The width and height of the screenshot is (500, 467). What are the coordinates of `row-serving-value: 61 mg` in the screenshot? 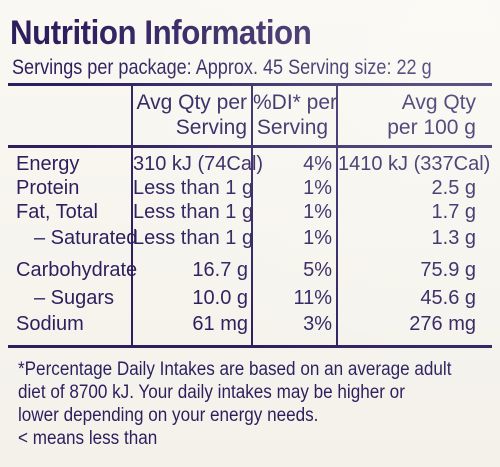 It's located at (220, 324).